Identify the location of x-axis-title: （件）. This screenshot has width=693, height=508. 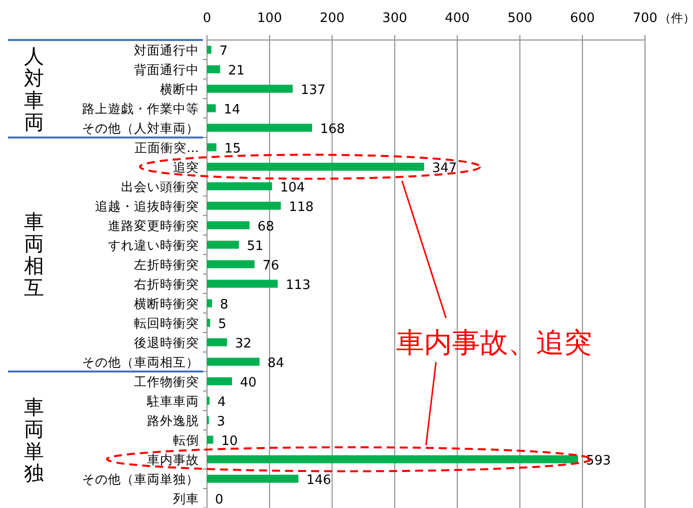
(676, 18).